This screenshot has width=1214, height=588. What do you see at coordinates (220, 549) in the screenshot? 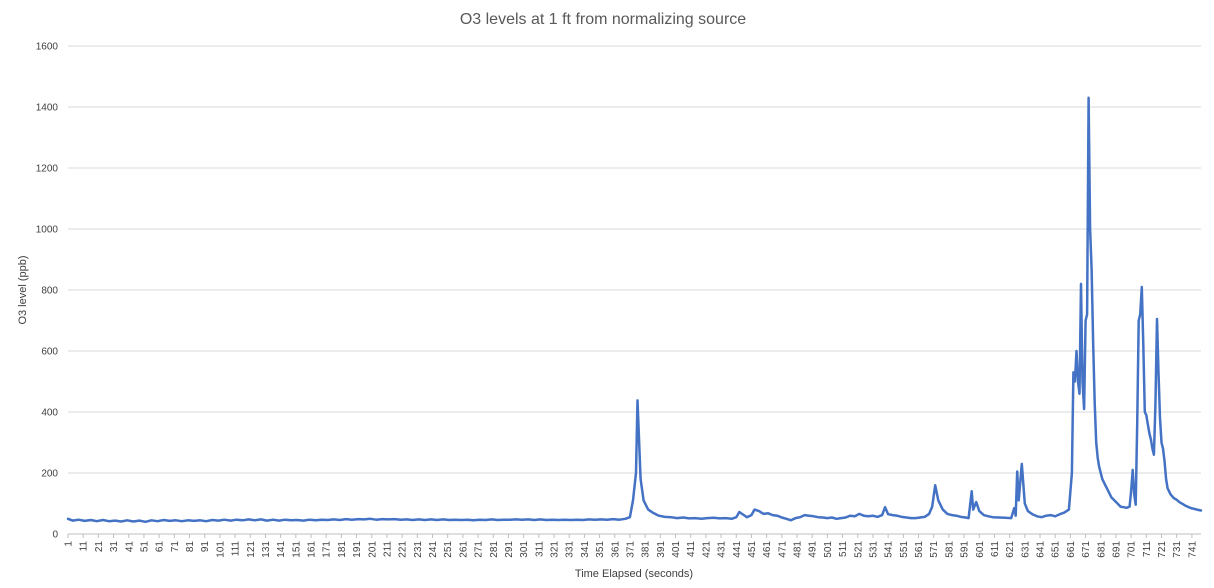
I see `x-tick-label: 101` at bounding box center [220, 549].